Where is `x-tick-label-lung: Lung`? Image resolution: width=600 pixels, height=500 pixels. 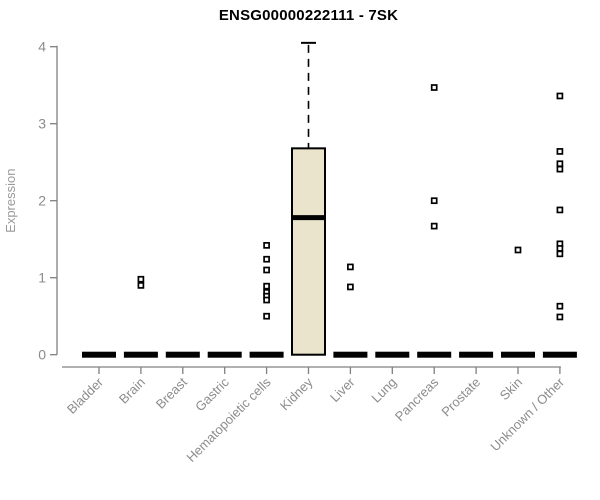
x-tick-label-lung: Lung is located at coordinates (383, 390).